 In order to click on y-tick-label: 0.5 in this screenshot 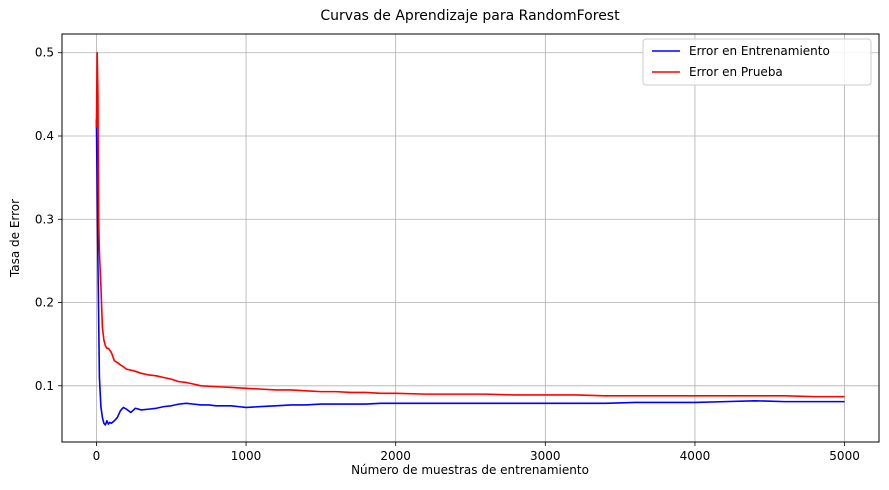, I will do `click(44, 53)`.